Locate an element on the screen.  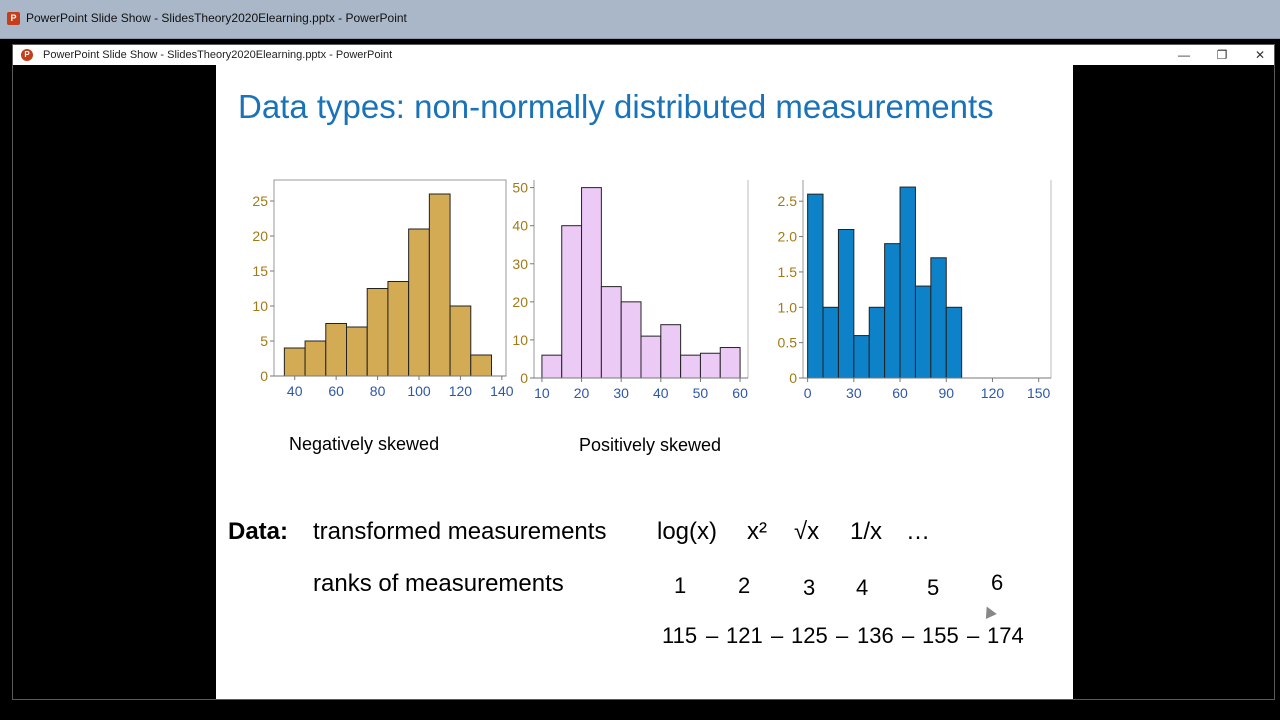
caption-positively-skewed: Positively skewed is located at coordinates (650, 445).